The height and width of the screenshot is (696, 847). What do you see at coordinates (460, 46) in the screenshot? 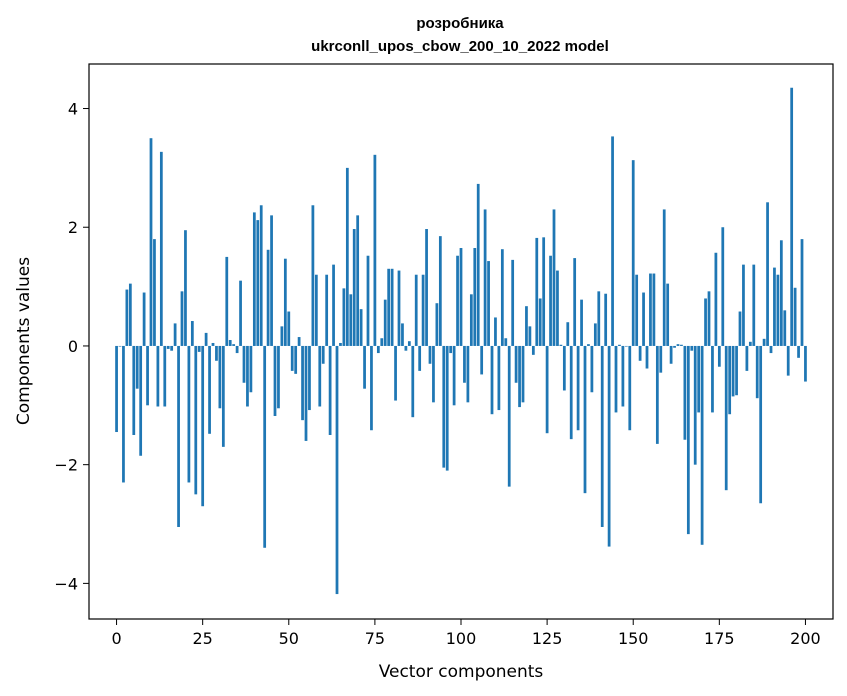
I see `chart-subtitle: ukrconll_upos_cbow_200_10_2022 model` at bounding box center [460, 46].